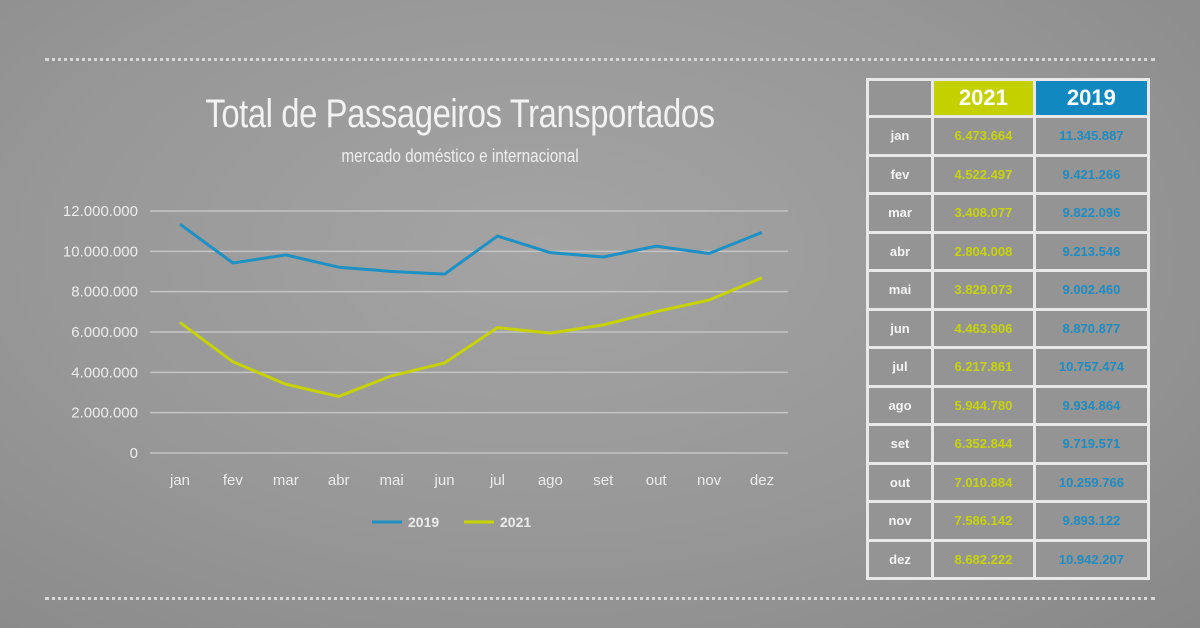  What do you see at coordinates (1091, 136) in the screenshot?
I see `value-2019-cell: 11.345.887` at bounding box center [1091, 136].